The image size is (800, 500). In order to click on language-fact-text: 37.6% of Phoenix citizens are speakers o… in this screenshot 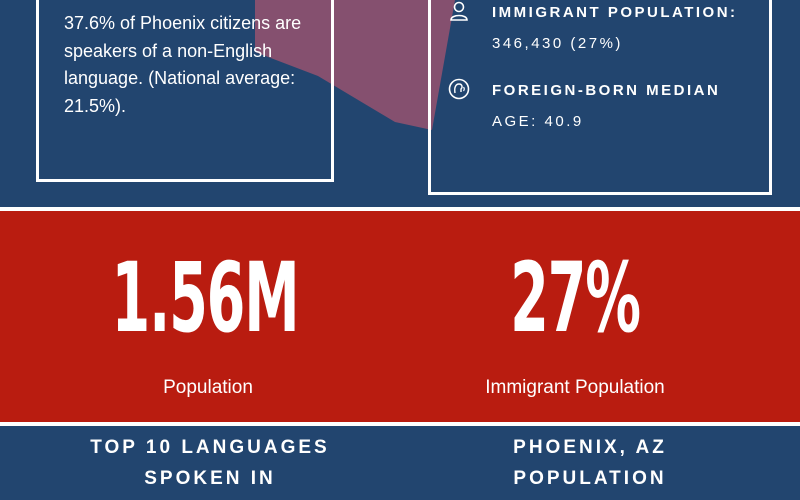, I will do `click(183, 64)`.